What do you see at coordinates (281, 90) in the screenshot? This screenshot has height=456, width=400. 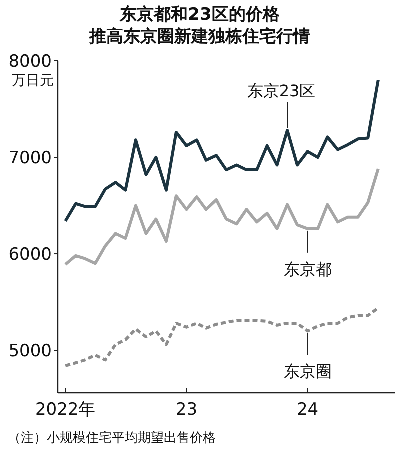 I see `text: 东京23区` at bounding box center [281, 90].